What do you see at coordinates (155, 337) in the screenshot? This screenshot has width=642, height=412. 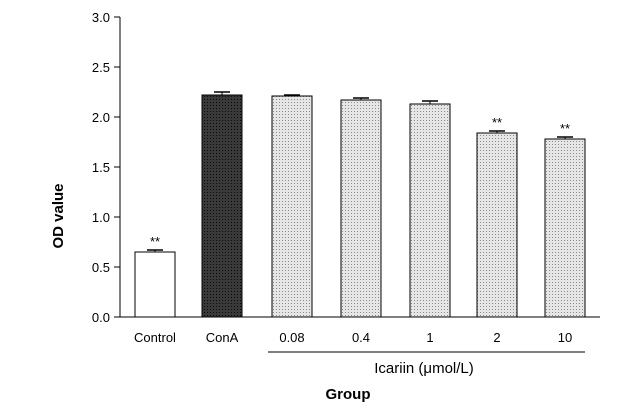 I see `x-tick-label: Control` at bounding box center [155, 337].